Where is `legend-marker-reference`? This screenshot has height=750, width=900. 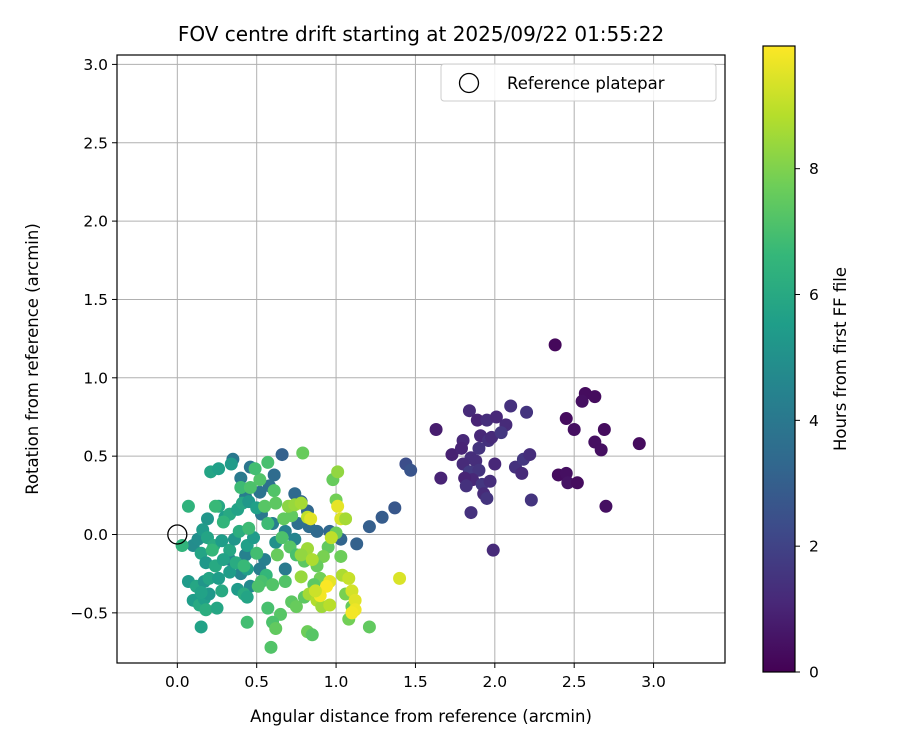
legend-marker-reference is located at coordinates (469, 83).